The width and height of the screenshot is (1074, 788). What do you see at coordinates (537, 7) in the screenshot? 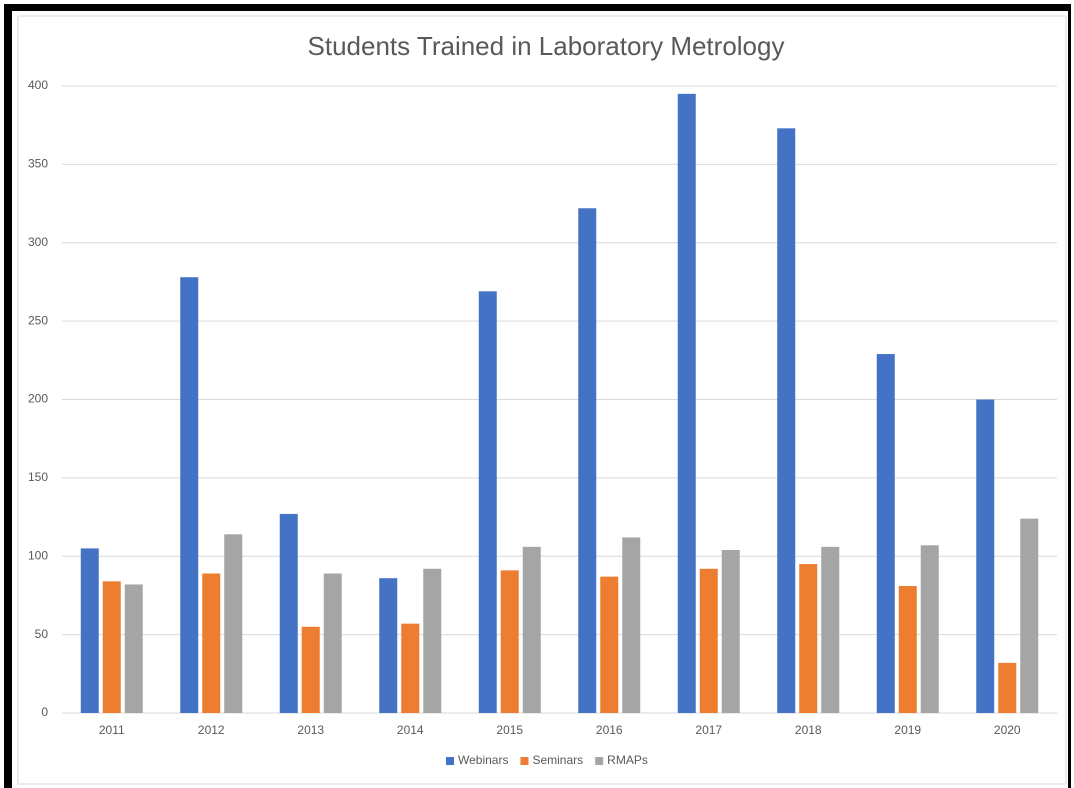
I see `frame-top` at bounding box center [537, 7].